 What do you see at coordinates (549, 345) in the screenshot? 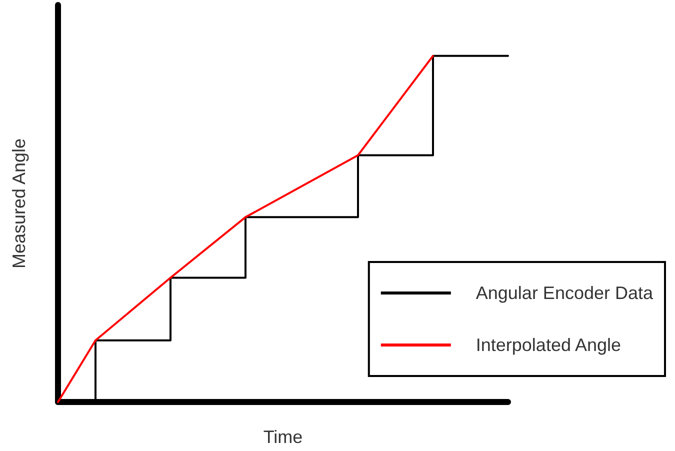
I see `legend-label: Interpolated Angle` at bounding box center [549, 345].